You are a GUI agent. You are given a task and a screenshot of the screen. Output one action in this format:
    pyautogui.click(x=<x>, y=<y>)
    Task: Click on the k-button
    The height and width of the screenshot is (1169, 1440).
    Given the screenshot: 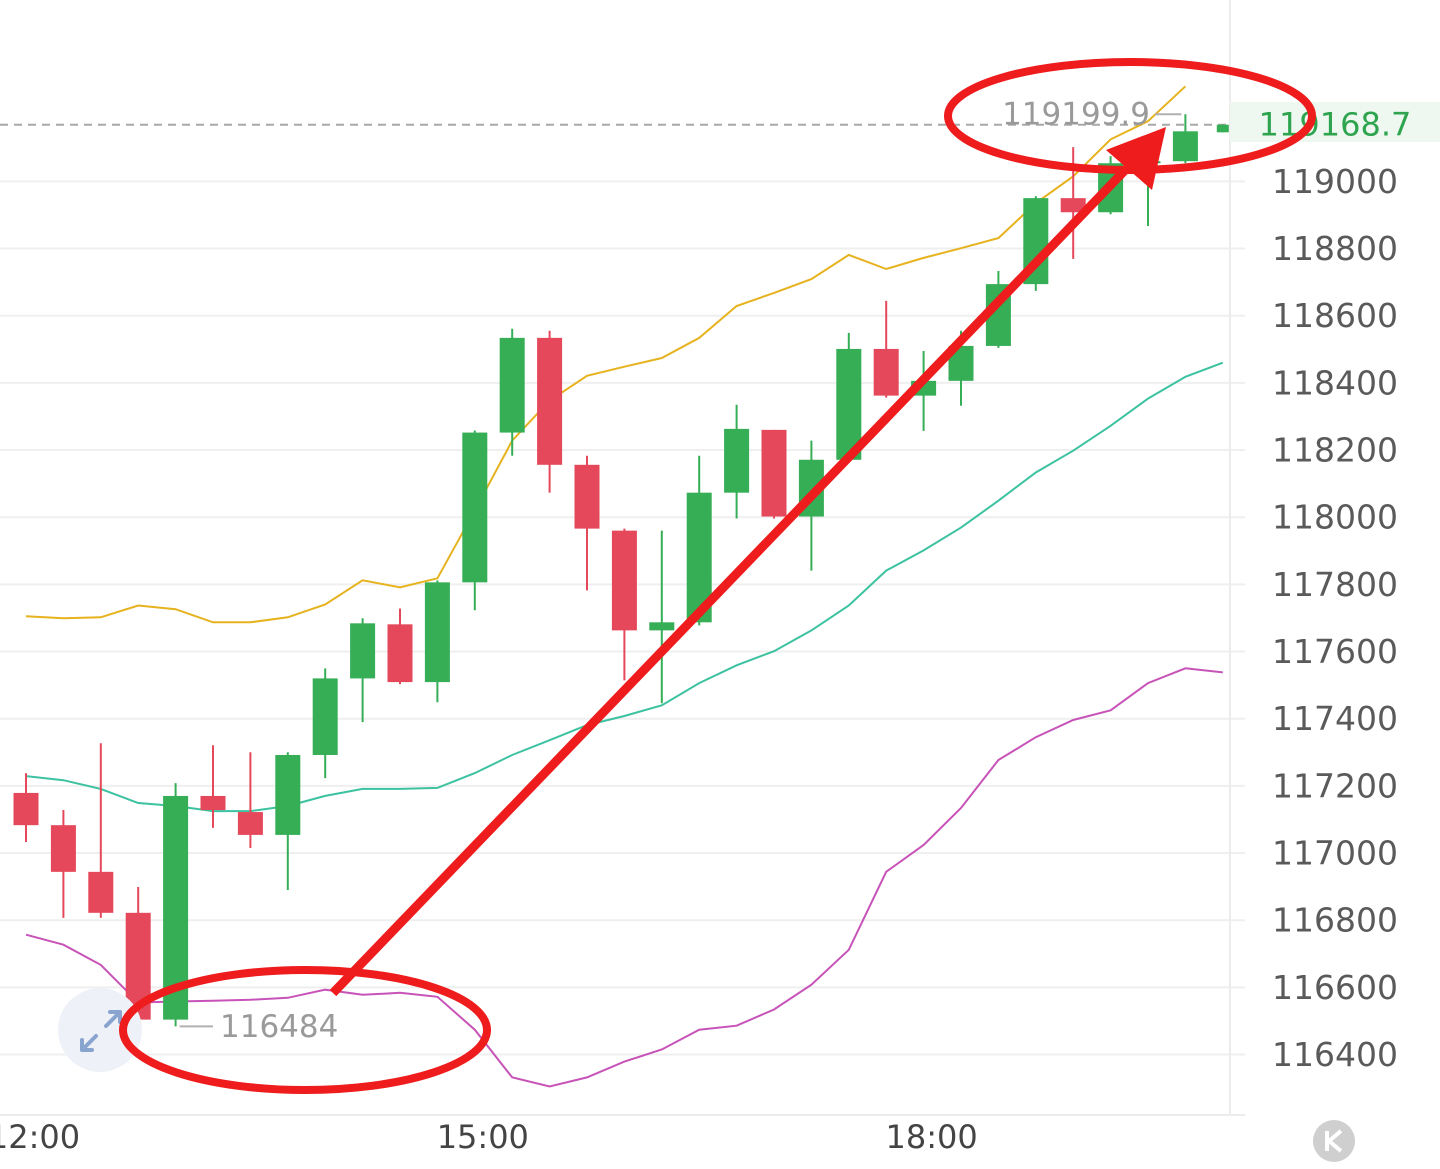 What is the action you would take?
    pyautogui.click(x=1334, y=1141)
    